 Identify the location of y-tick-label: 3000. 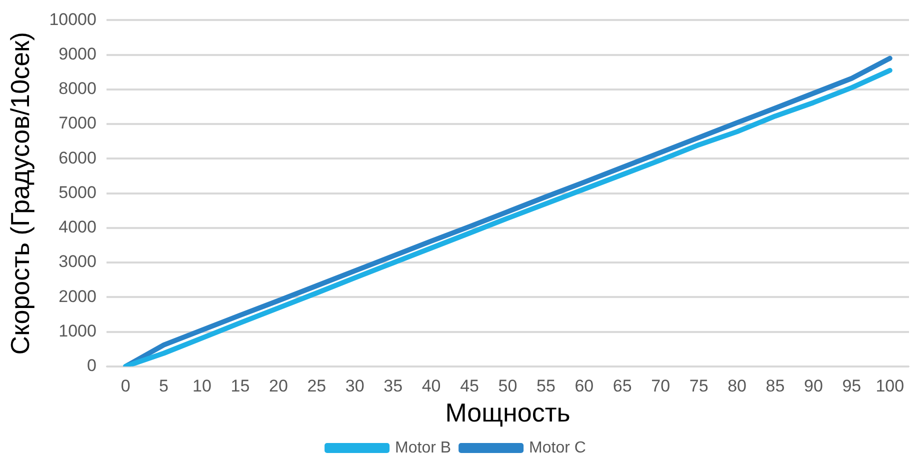
(77, 262).